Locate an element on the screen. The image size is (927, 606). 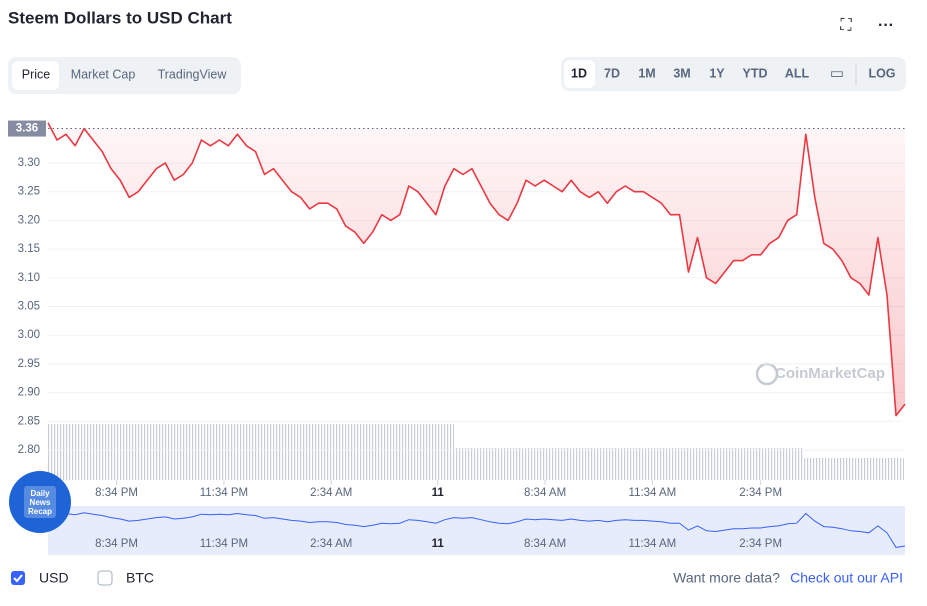
range-button: 7D is located at coordinates (612, 73).